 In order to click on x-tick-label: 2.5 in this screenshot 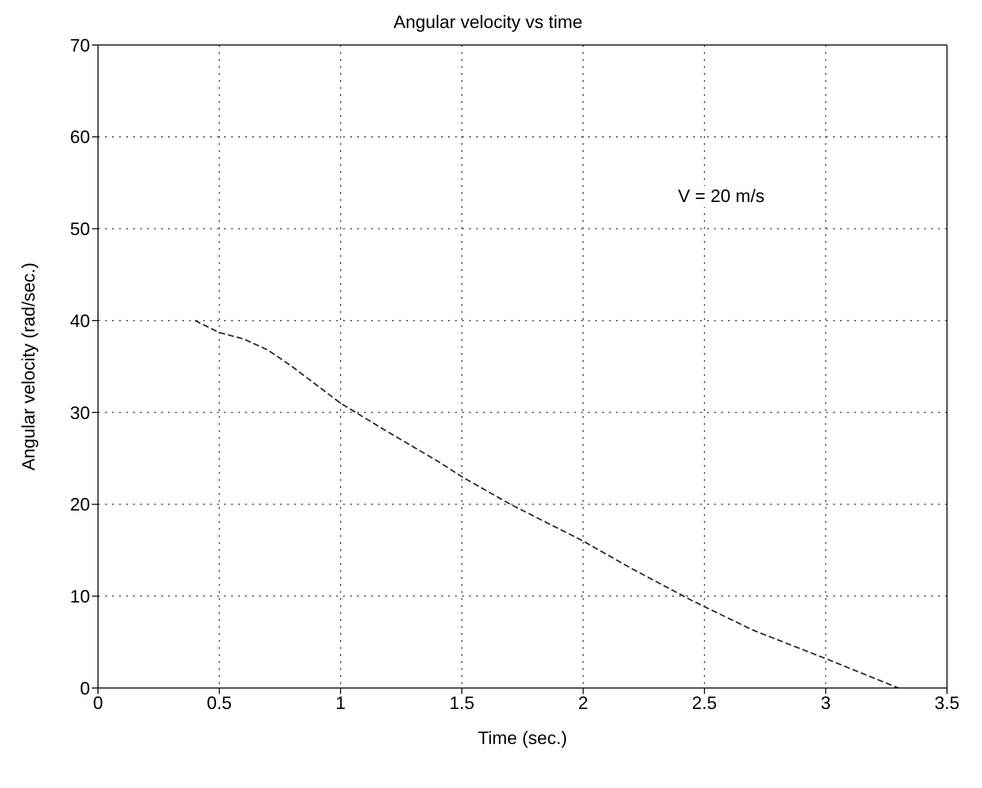, I will do `click(704, 702)`.